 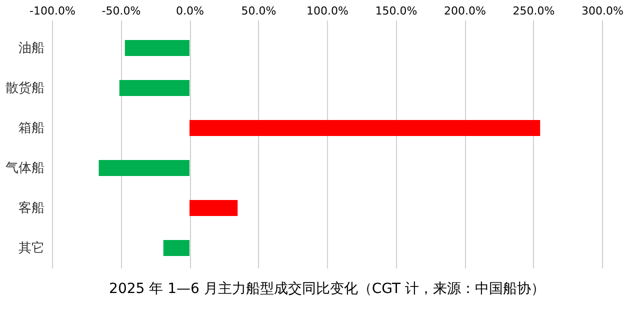 What do you see at coordinates (31, 208) in the screenshot?
I see `y-tick-label: 客船` at bounding box center [31, 208].